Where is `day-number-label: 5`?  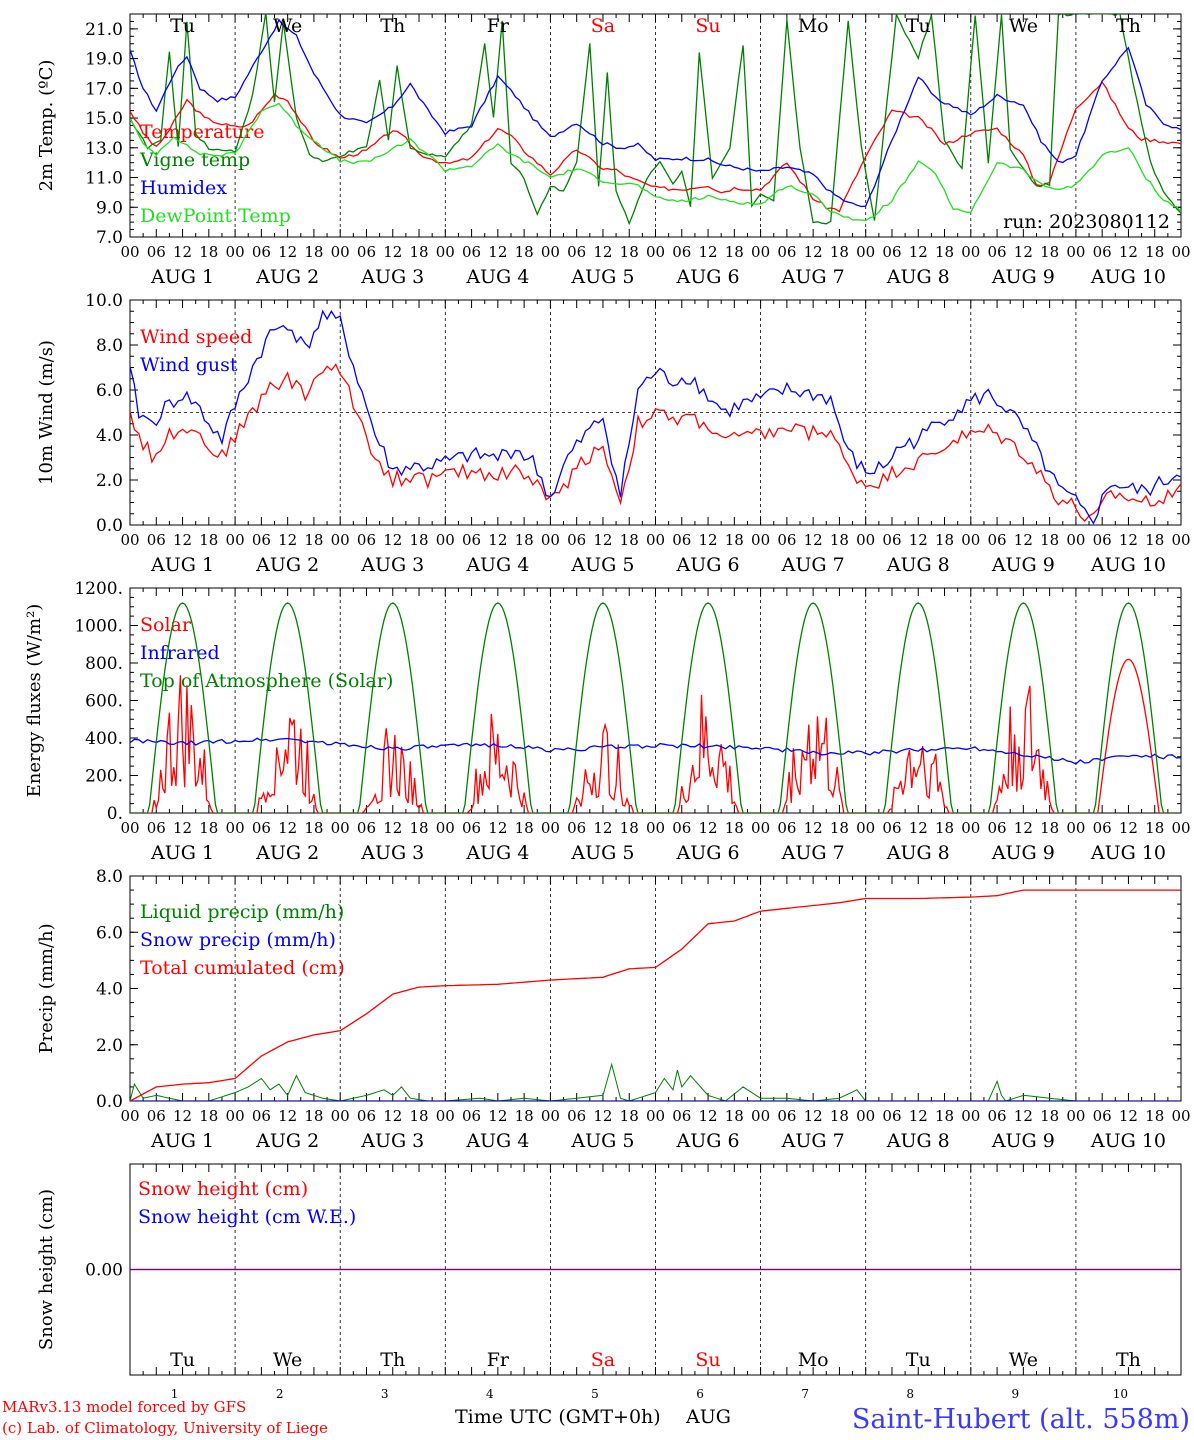 day-number-label: 5 is located at coordinates (595, 1394).